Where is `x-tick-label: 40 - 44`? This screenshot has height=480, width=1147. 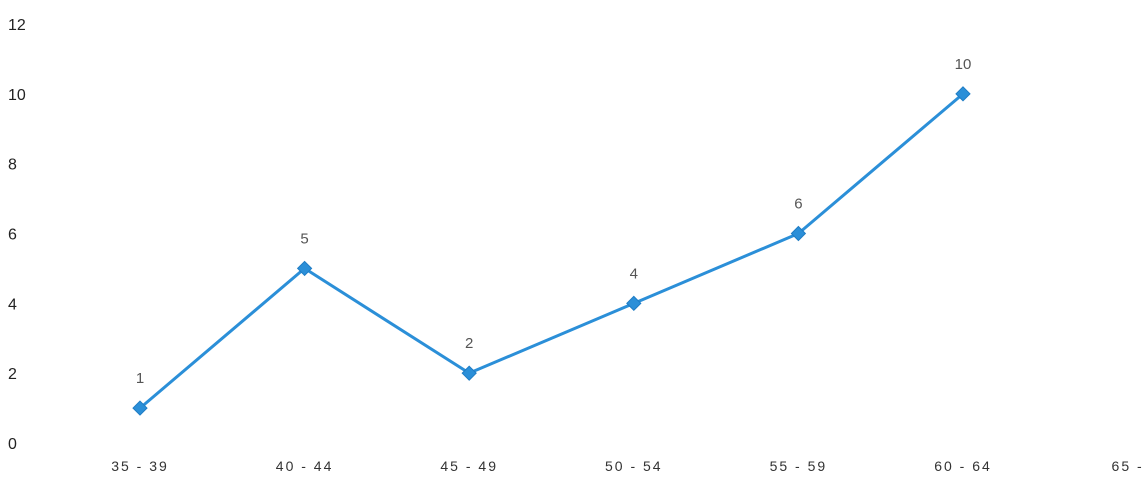
x-tick-label: 40 - 44 is located at coordinates (305, 466).